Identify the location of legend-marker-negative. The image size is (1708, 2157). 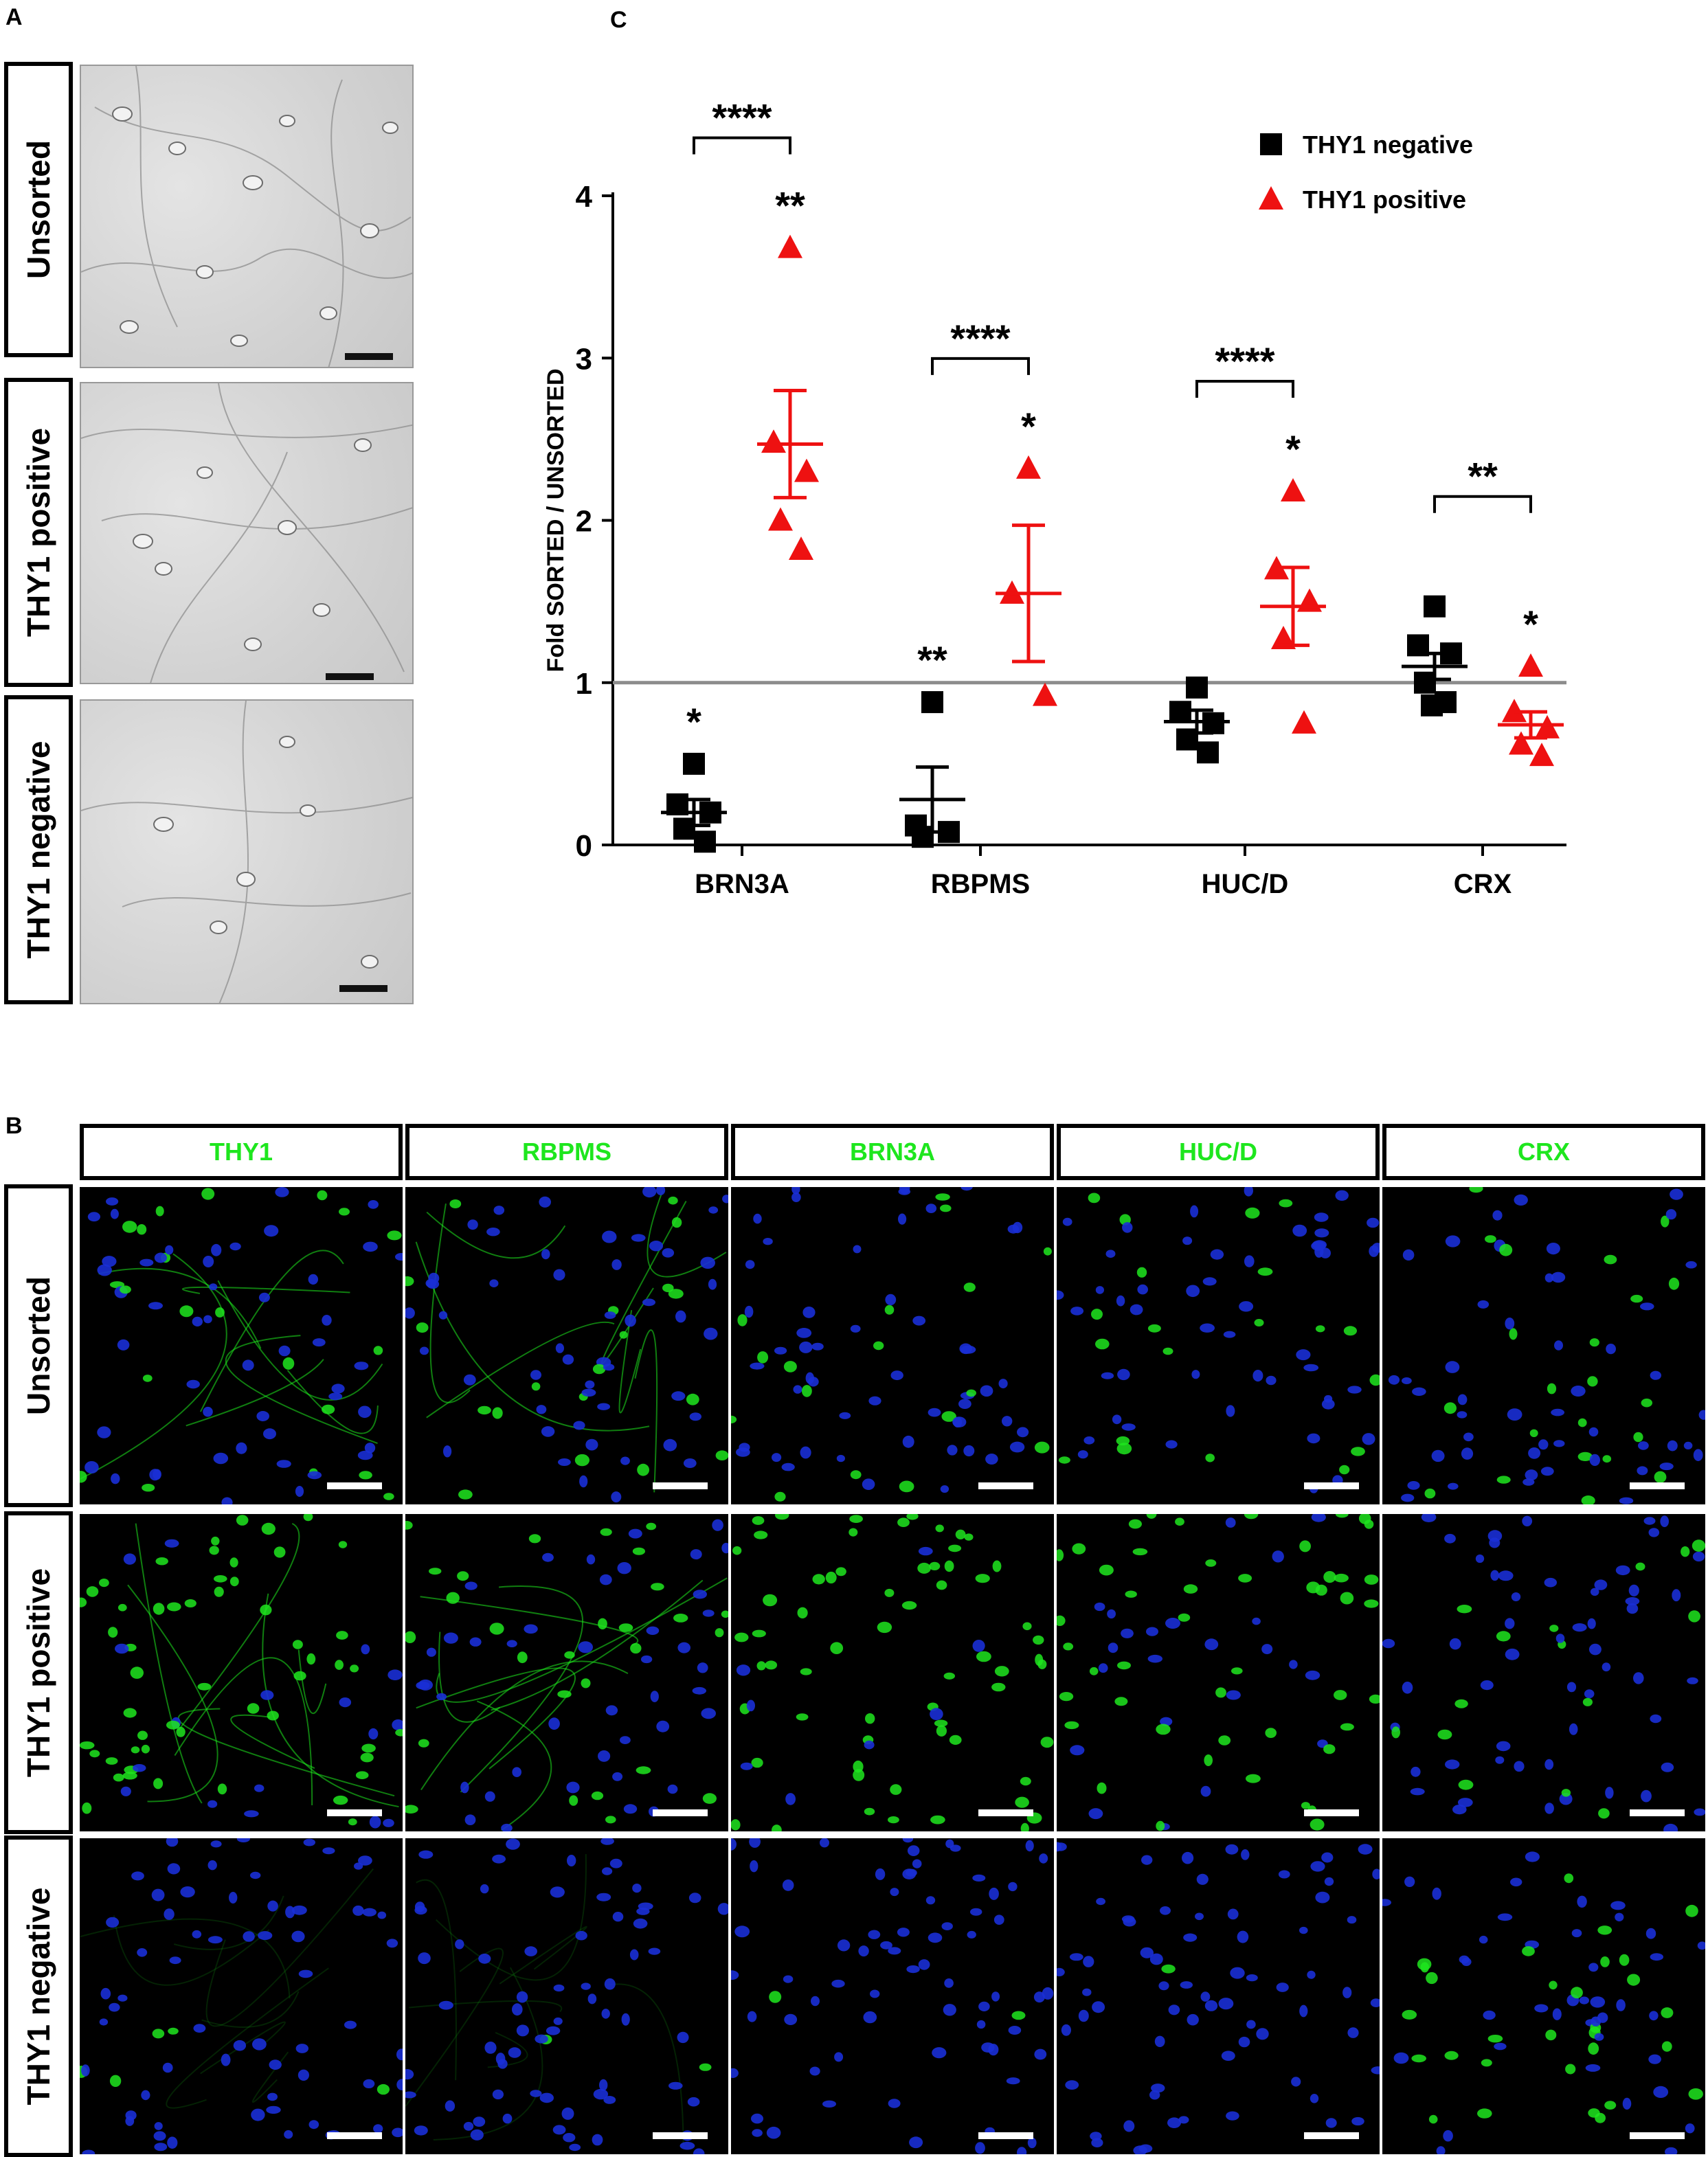
(1271, 144).